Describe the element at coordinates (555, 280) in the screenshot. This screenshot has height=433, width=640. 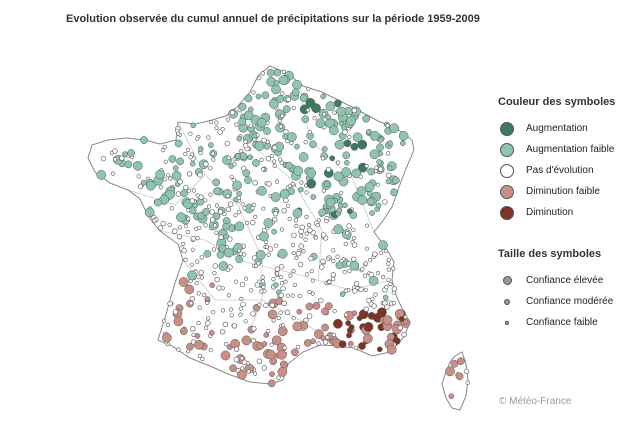
I see `legend-item-confiance-elevee: Confiance élevée` at that location.